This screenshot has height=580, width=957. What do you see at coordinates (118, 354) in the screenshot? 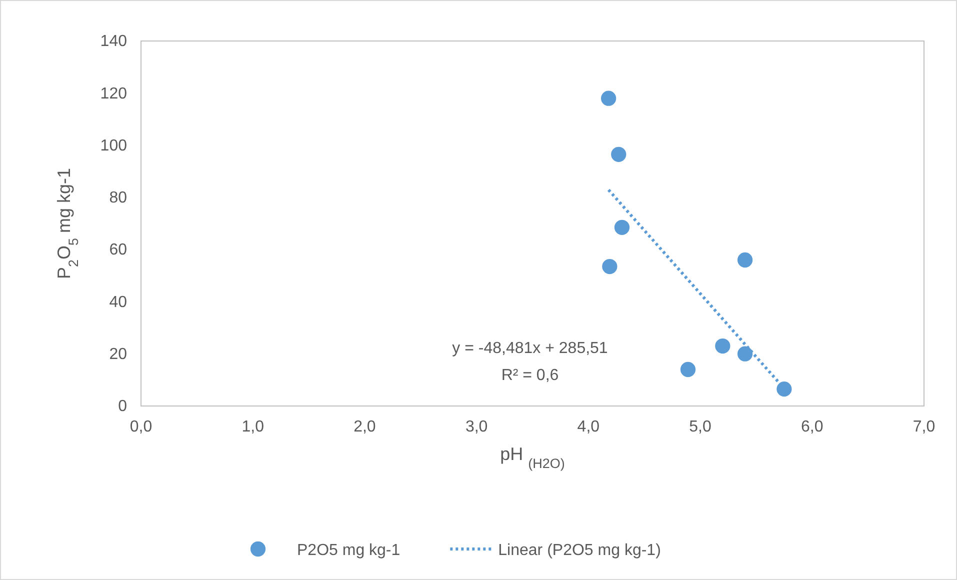
I see `y-tick-label: 20` at bounding box center [118, 354].